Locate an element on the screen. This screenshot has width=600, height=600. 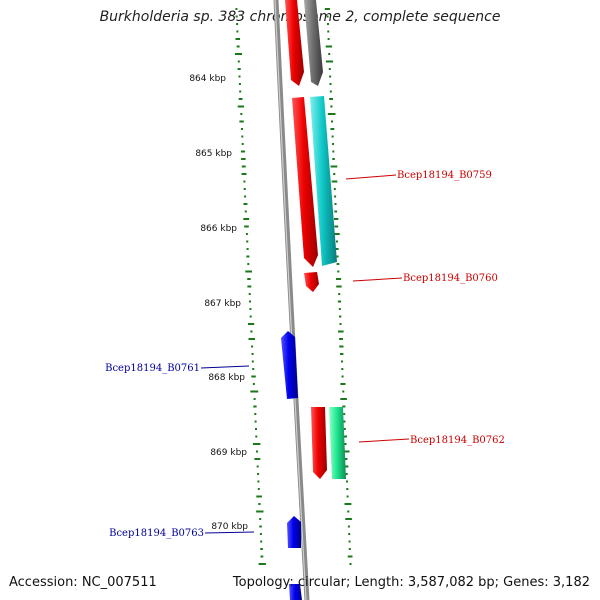
feature-cds-b0759 is located at coordinates (323, 181).